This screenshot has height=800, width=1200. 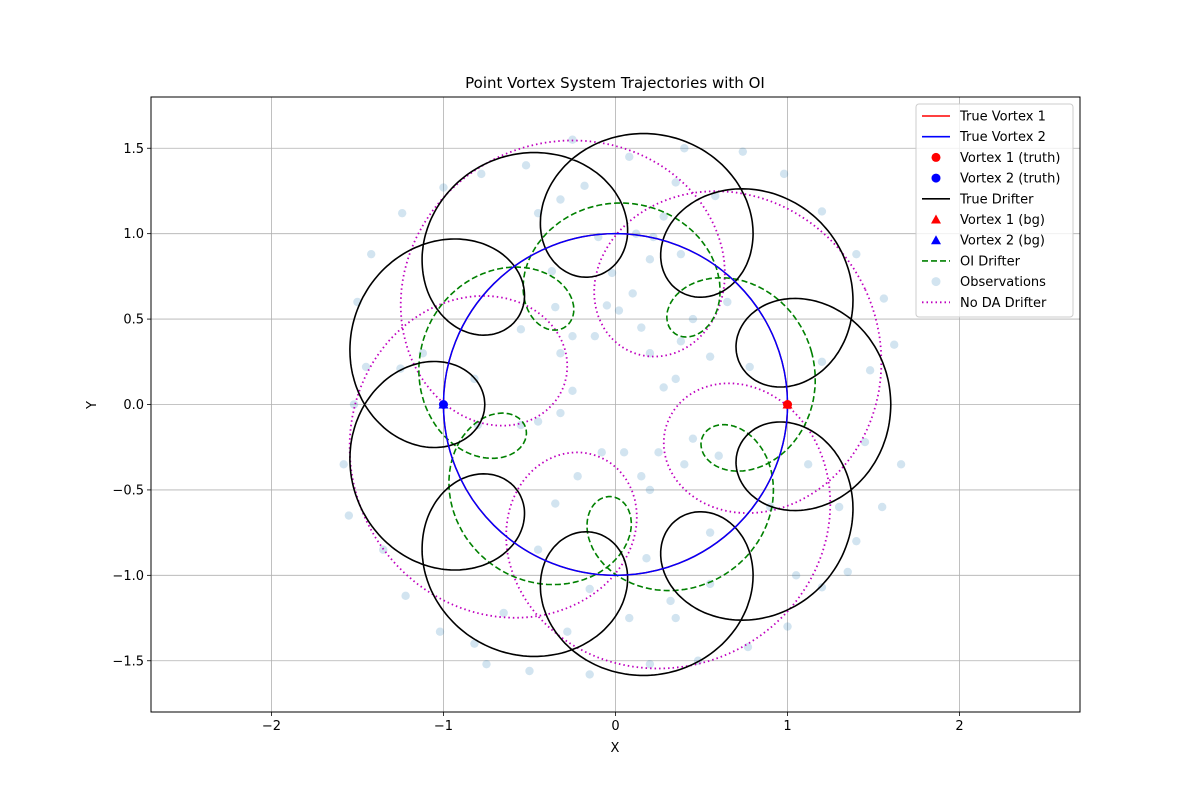 I want to click on legend-label: Observations, so click(x=1003, y=282).